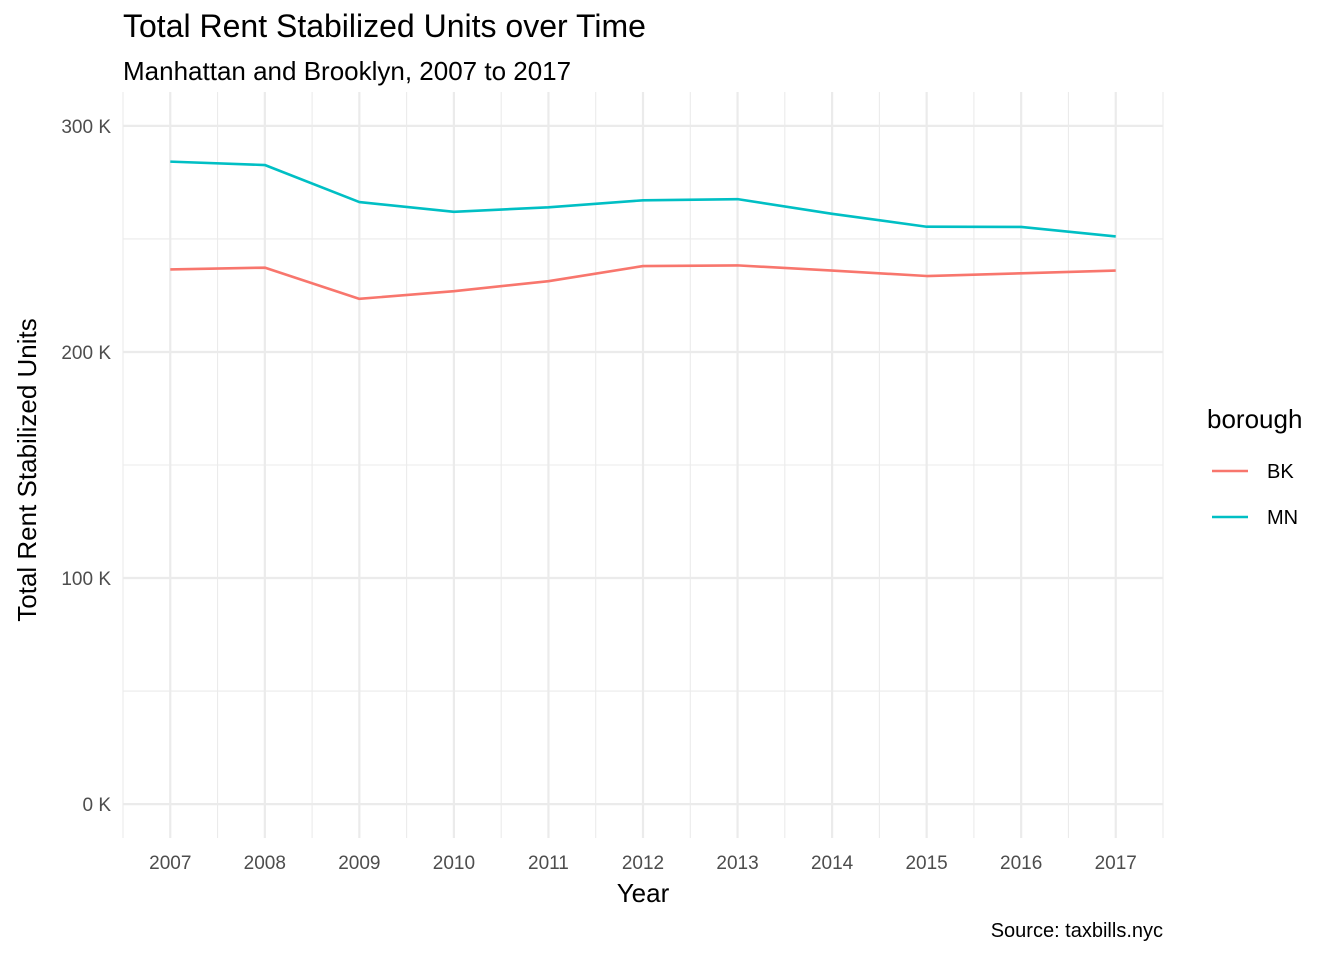  I want to click on y-tick-label: 200 K, so click(86, 353).